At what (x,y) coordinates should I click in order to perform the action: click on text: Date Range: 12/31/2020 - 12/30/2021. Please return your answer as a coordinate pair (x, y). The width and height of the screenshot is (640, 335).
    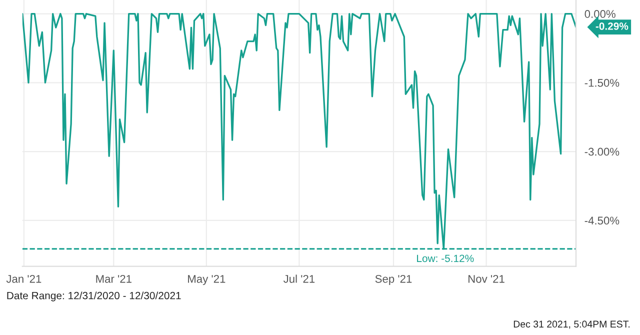
    Looking at the image, I should click on (94, 297).